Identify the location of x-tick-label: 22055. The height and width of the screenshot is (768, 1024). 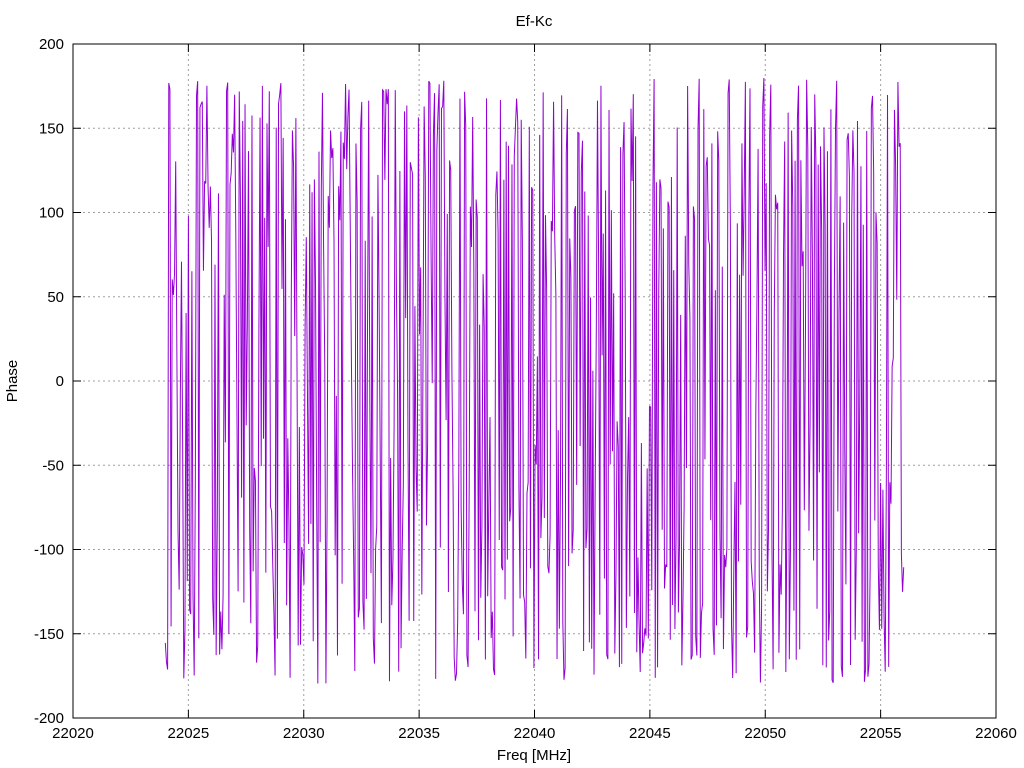
(881, 733).